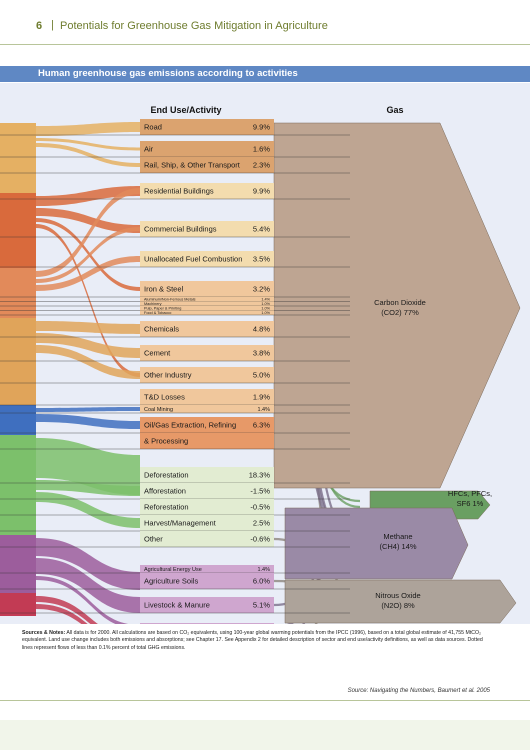  Describe the element at coordinates (157, 313) in the screenshot. I see `end-use-label-10: Food & Tobacco` at that location.